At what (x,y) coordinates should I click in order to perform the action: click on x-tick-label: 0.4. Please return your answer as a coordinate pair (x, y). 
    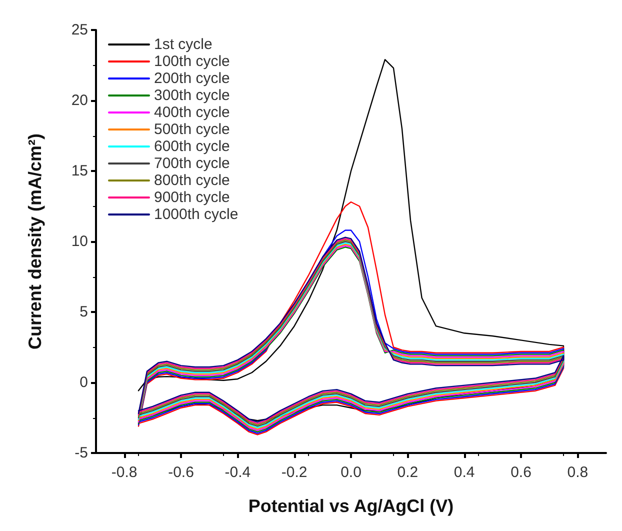
    Looking at the image, I should click on (464, 472).